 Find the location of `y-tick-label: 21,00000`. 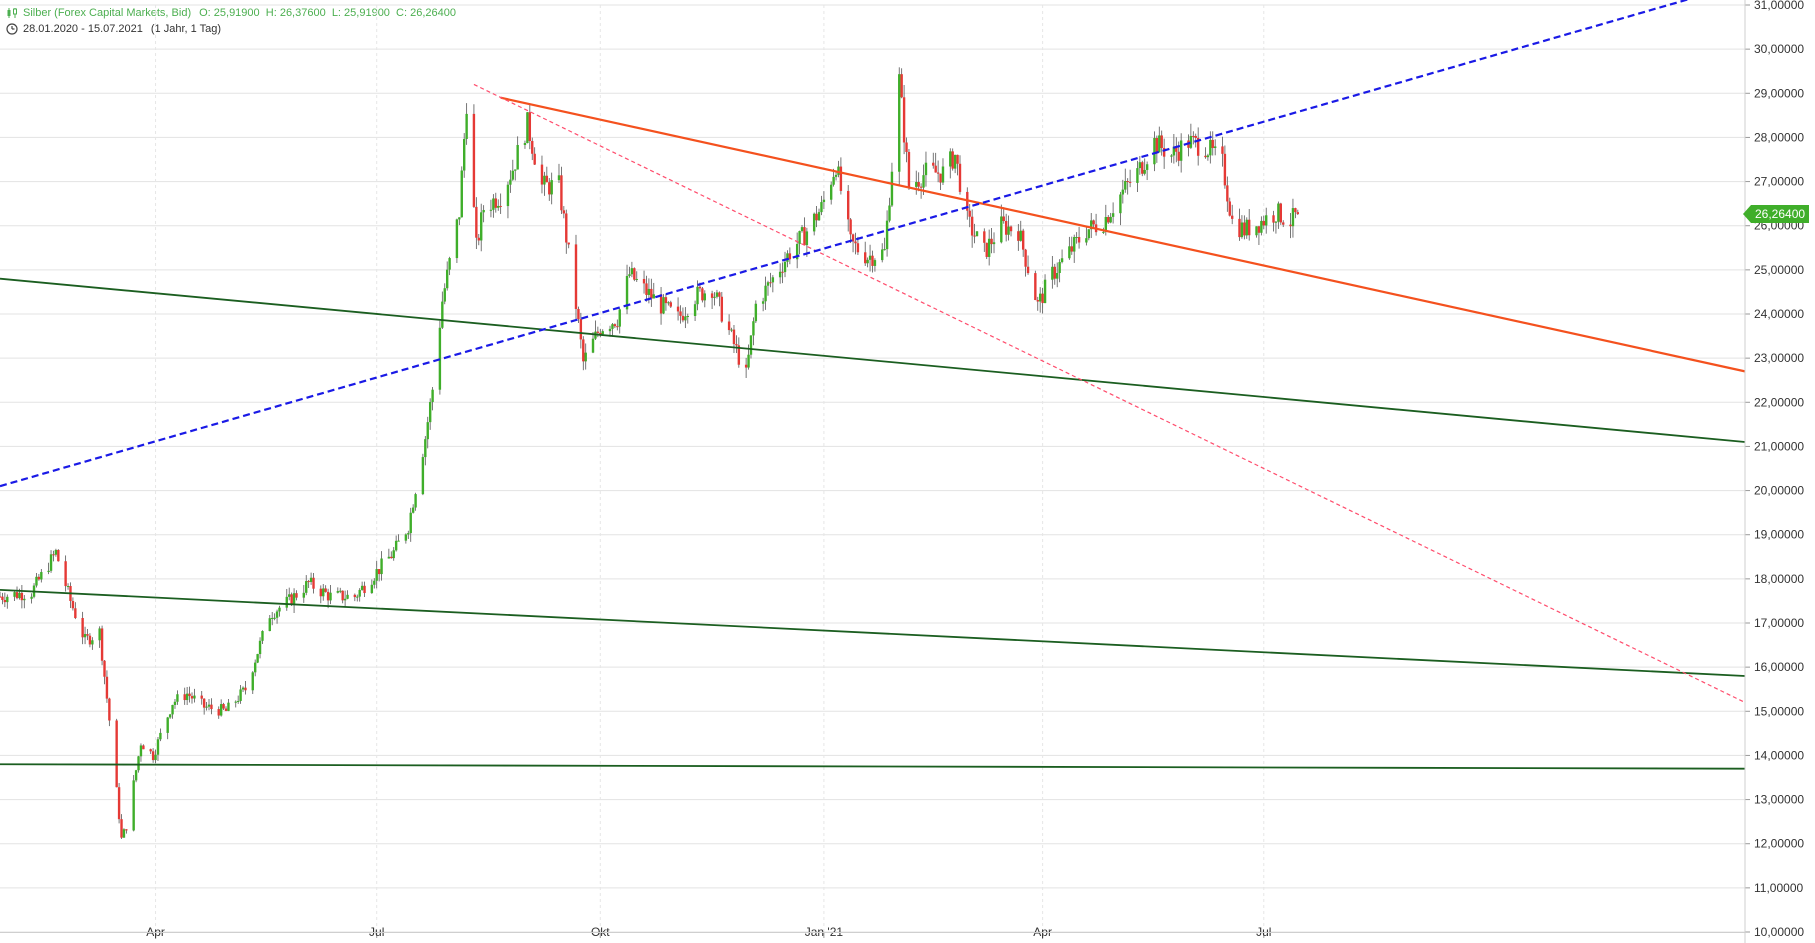

y-tick-label: 21,00000 is located at coordinates (1779, 446).